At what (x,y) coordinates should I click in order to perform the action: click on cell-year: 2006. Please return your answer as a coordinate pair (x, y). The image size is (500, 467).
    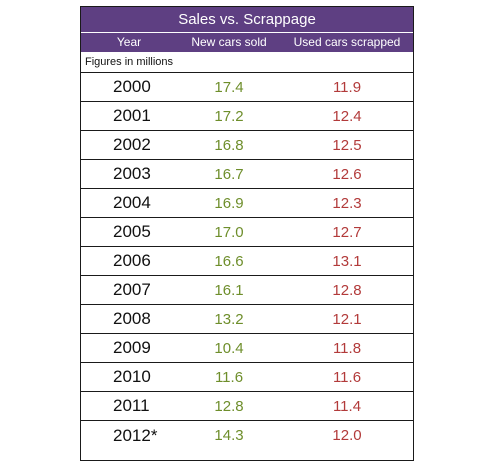
    Looking at the image, I should click on (132, 260).